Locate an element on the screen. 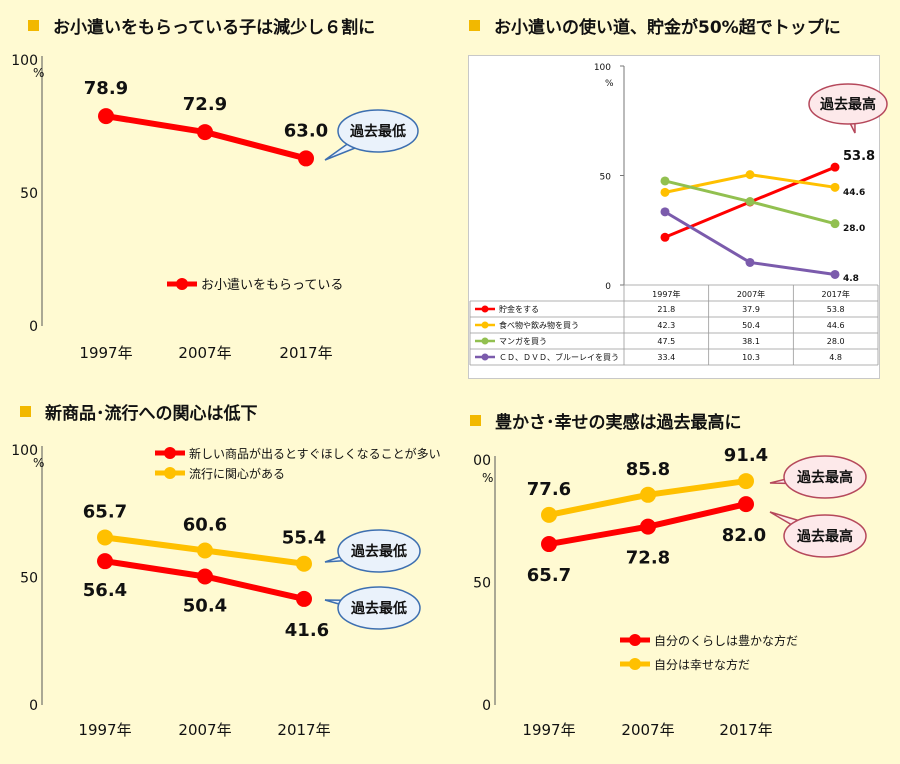  happiness-legend-0-label: 自分のくらしは豊かな方だ is located at coordinates (726, 640).